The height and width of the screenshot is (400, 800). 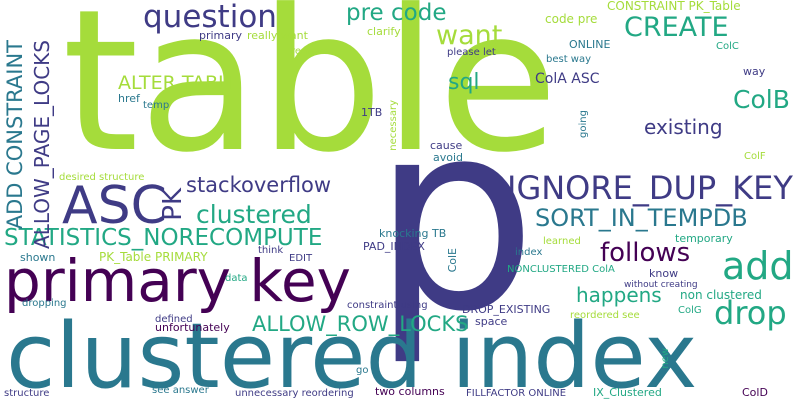 What do you see at coordinates (761, 99) in the screenshot?
I see `word: ColB` at bounding box center [761, 99].